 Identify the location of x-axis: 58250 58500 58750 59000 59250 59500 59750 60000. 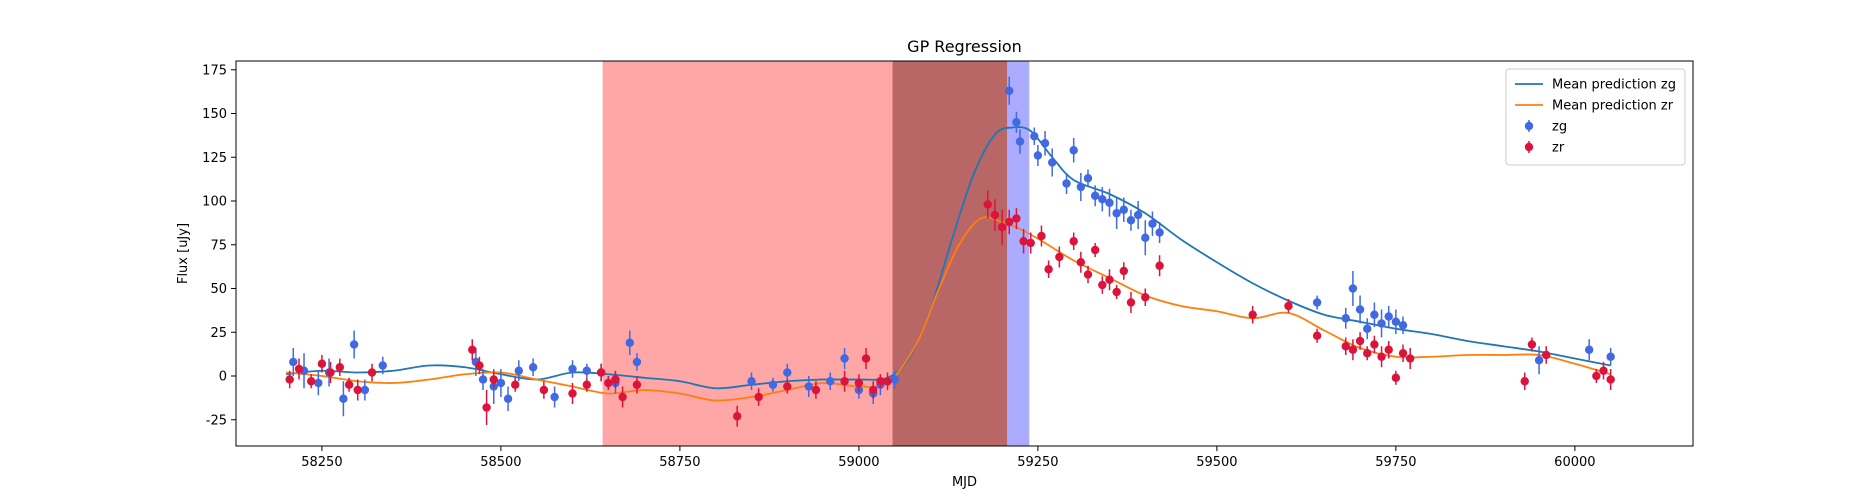
(948, 458).